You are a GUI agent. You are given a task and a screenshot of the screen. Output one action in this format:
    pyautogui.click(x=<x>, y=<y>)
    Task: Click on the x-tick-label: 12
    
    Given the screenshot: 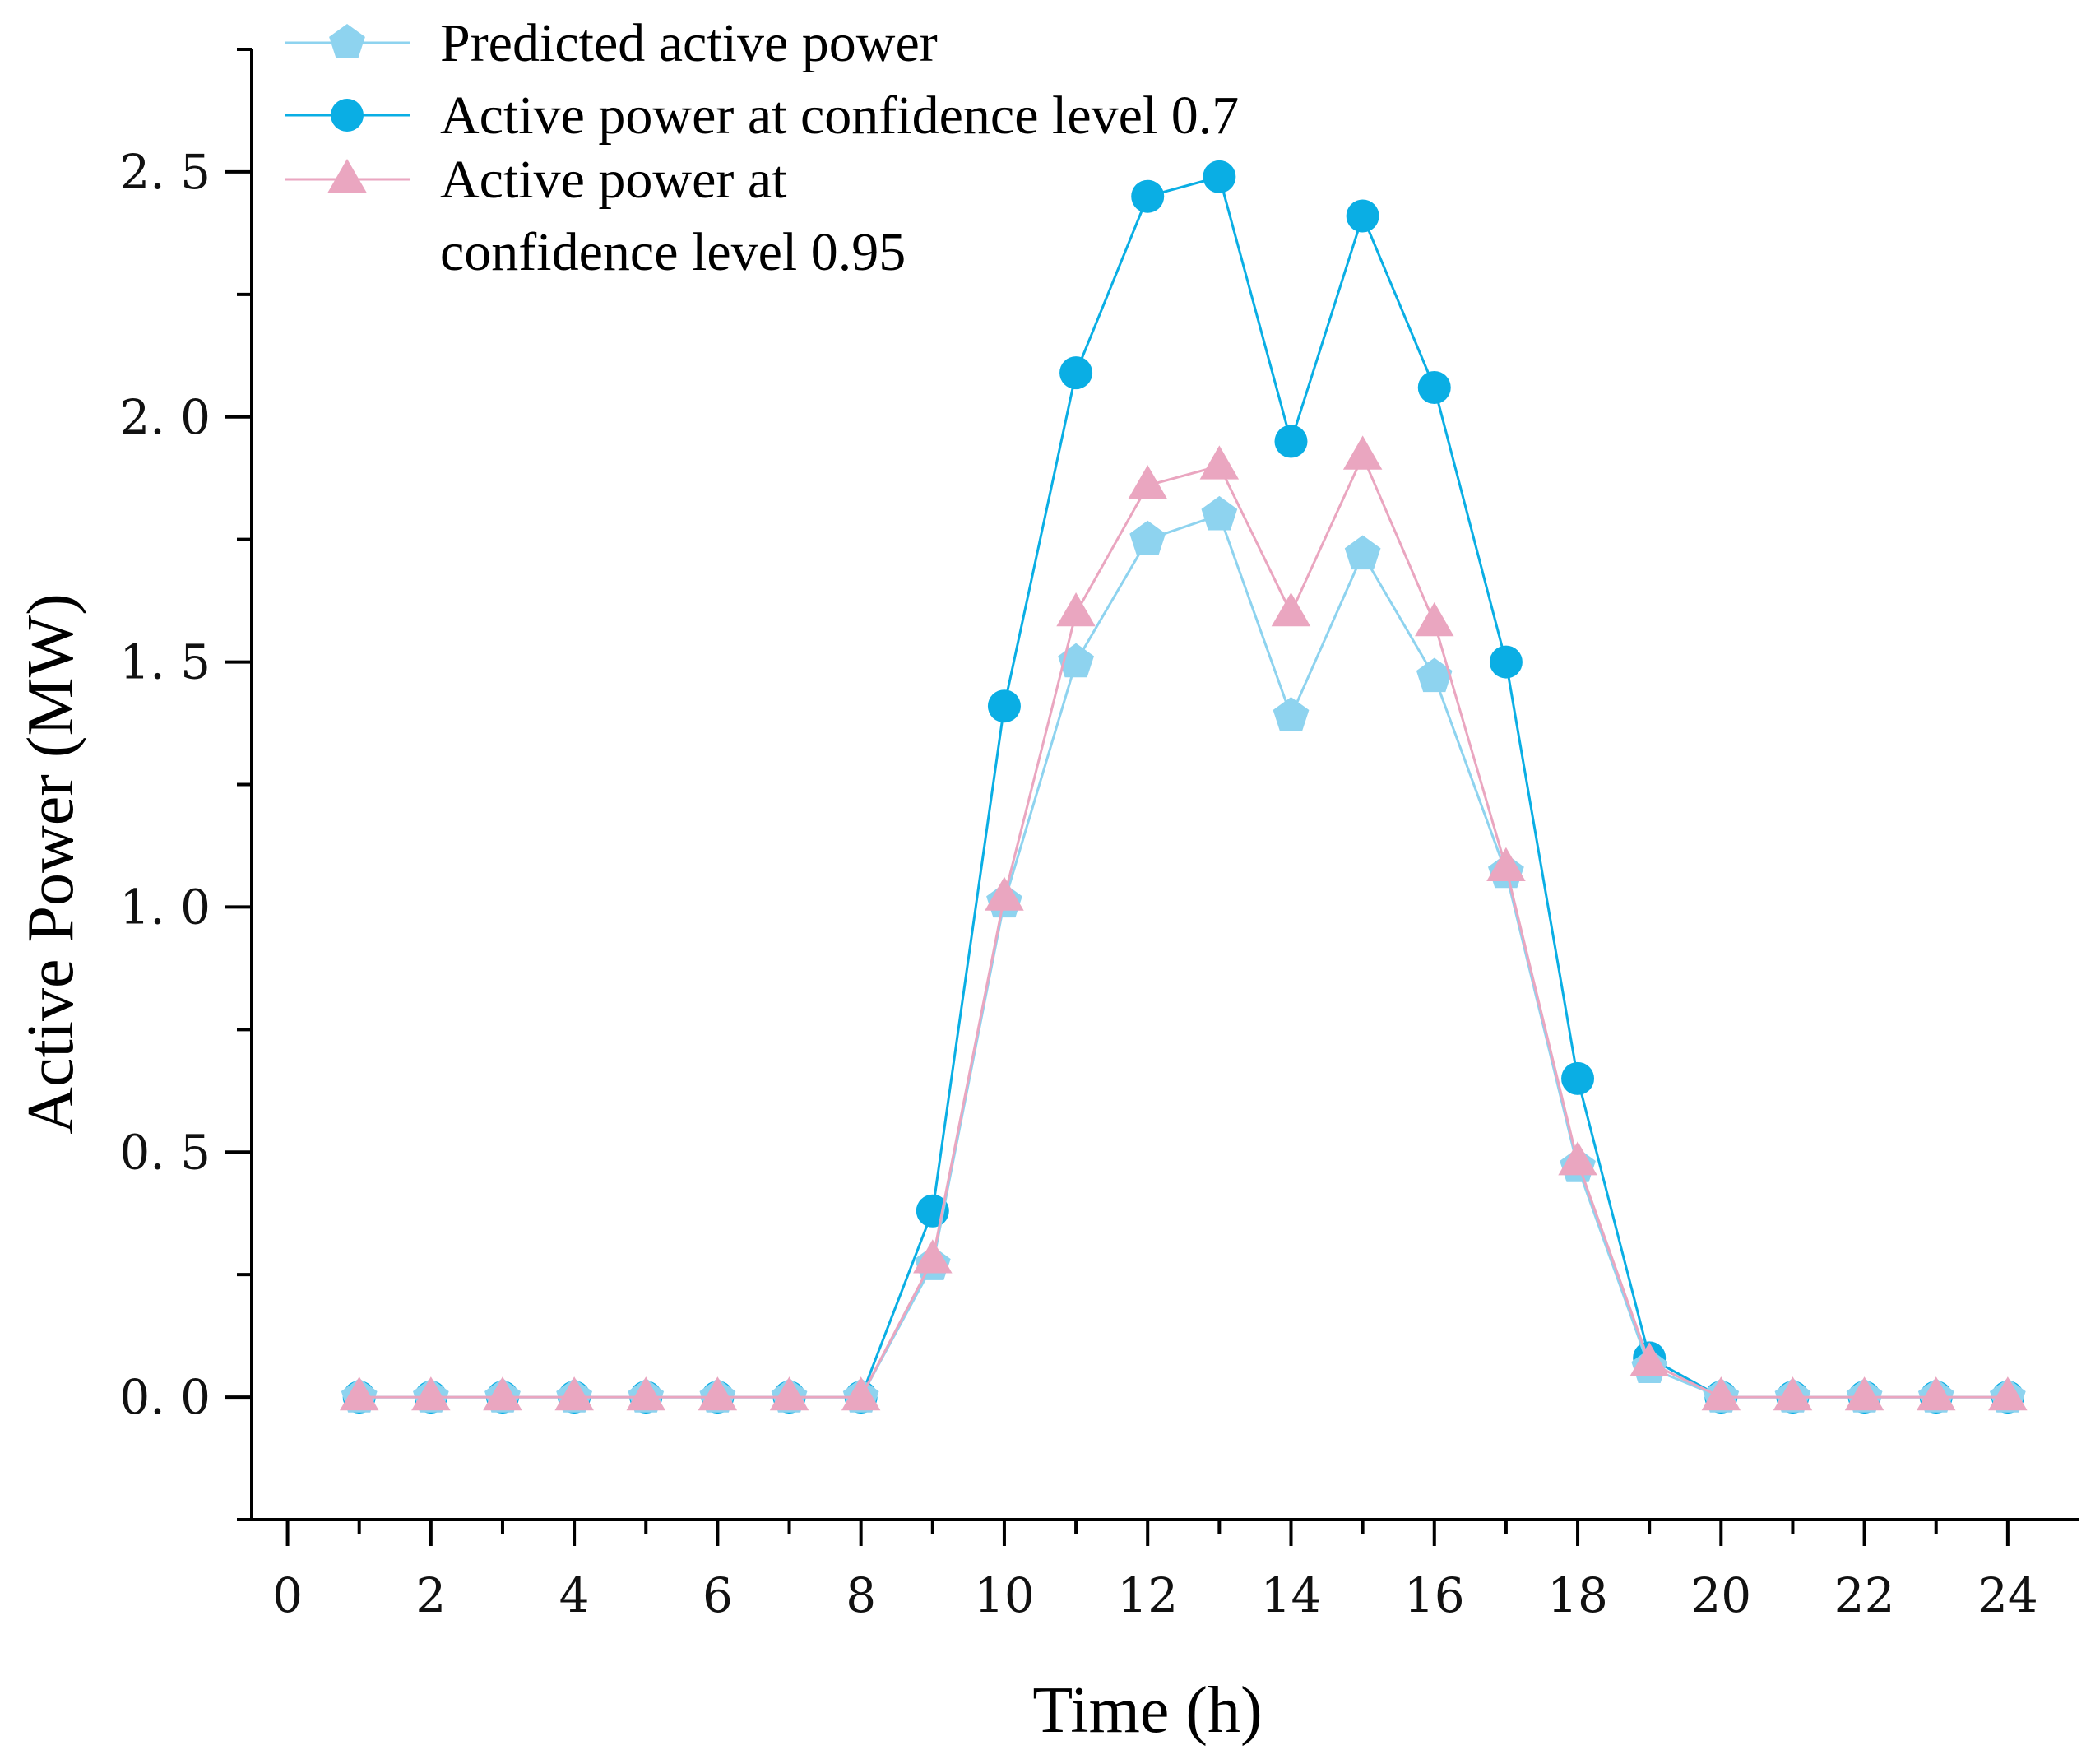 What is the action you would take?
    pyautogui.click(x=1147, y=1595)
    